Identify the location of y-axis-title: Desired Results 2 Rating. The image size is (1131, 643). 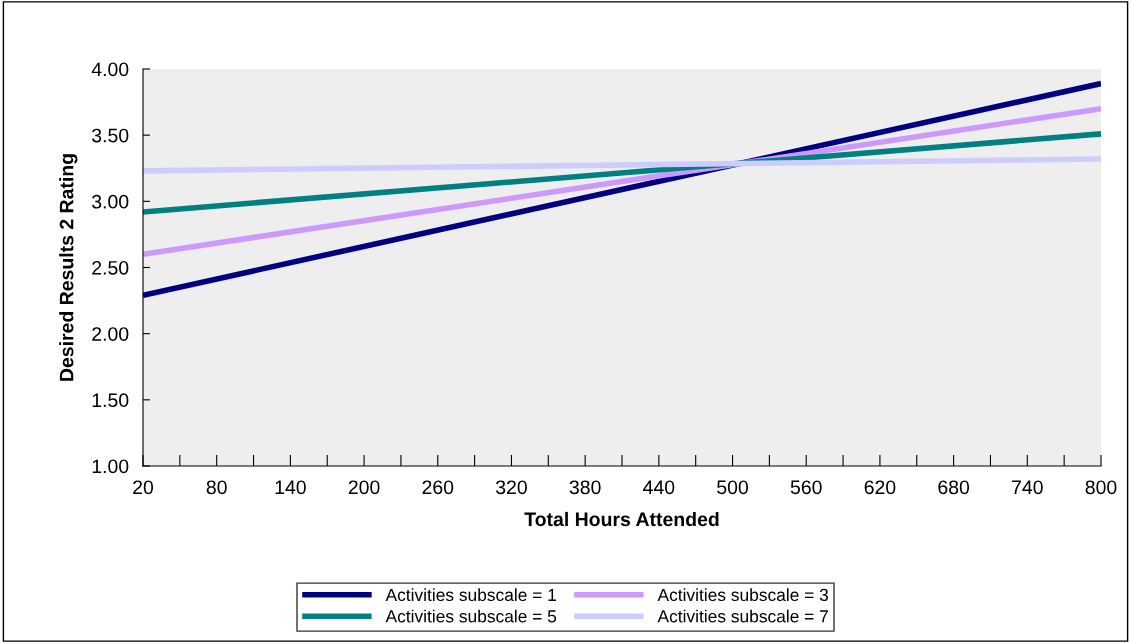
(68, 267).